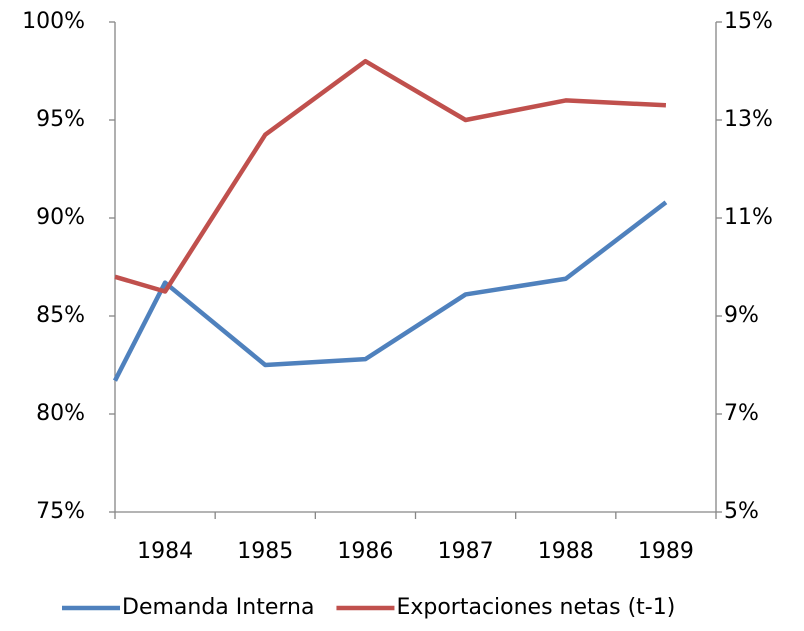  Describe the element at coordinates (748, 119) in the screenshot. I see `y2-tick-label: 13%` at that location.